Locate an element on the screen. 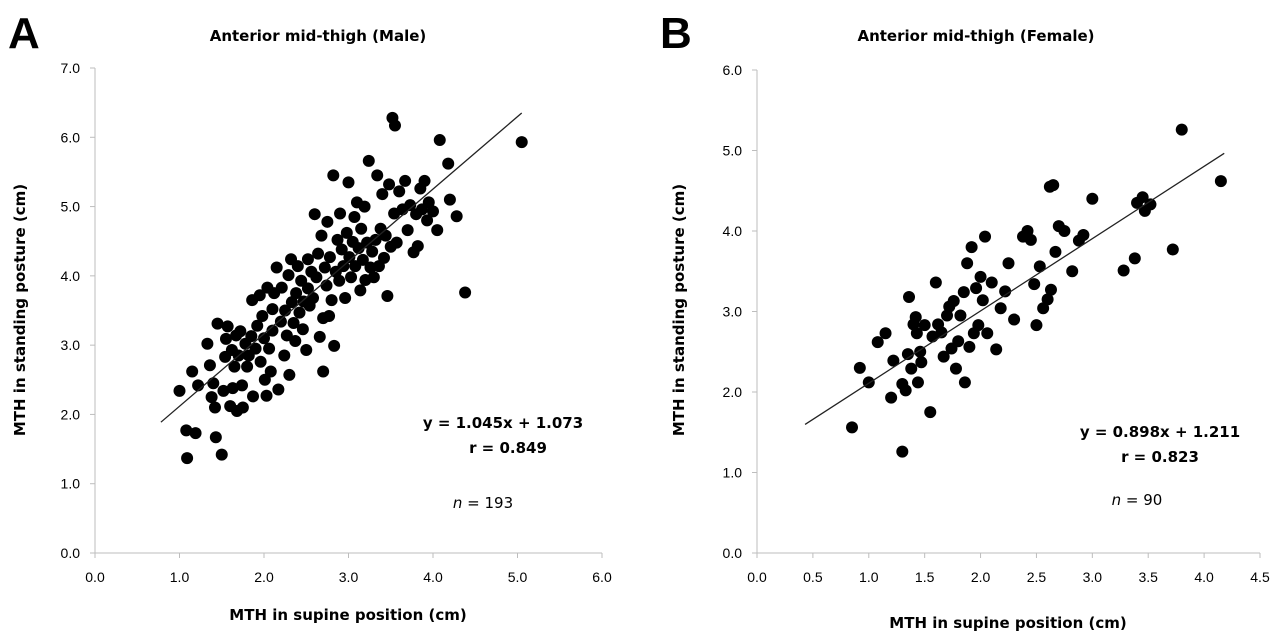 This screenshot has width=1279, height=633. panel-b-x-tick-label: 0.0 is located at coordinates (757, 577).